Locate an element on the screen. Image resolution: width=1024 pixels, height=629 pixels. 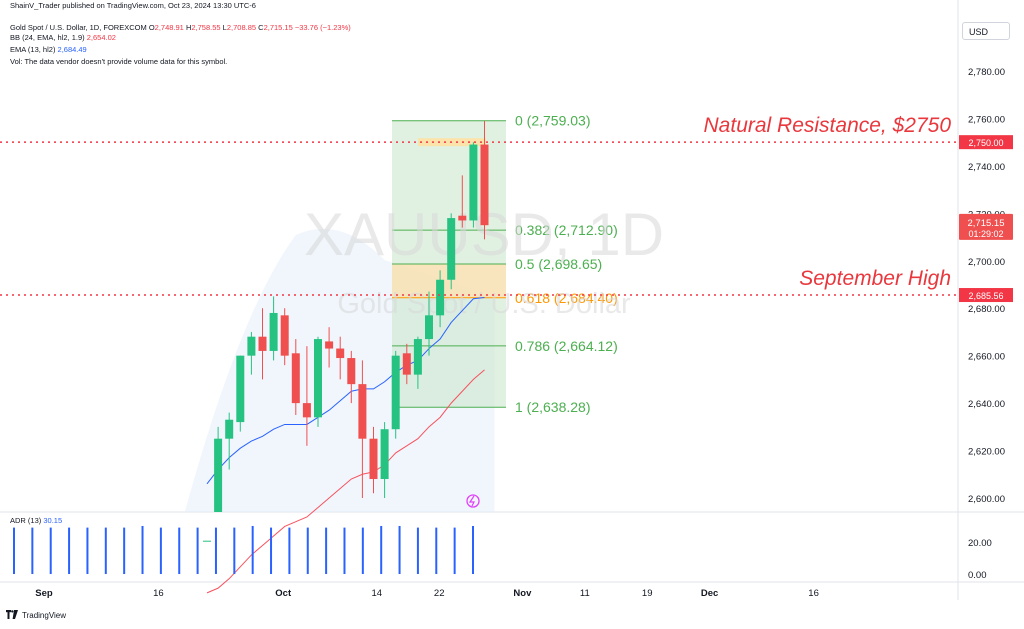
adr-value: 30.15 is located at coordinates (53, 520).